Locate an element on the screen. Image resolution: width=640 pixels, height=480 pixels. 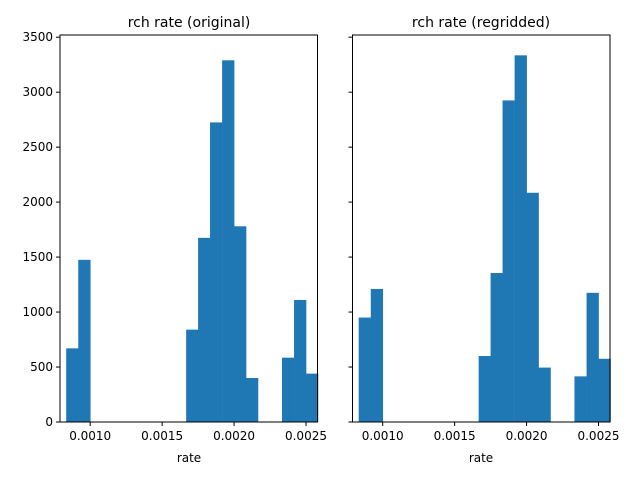
y-tick-label: 0 is located at coordinates (49, 422).